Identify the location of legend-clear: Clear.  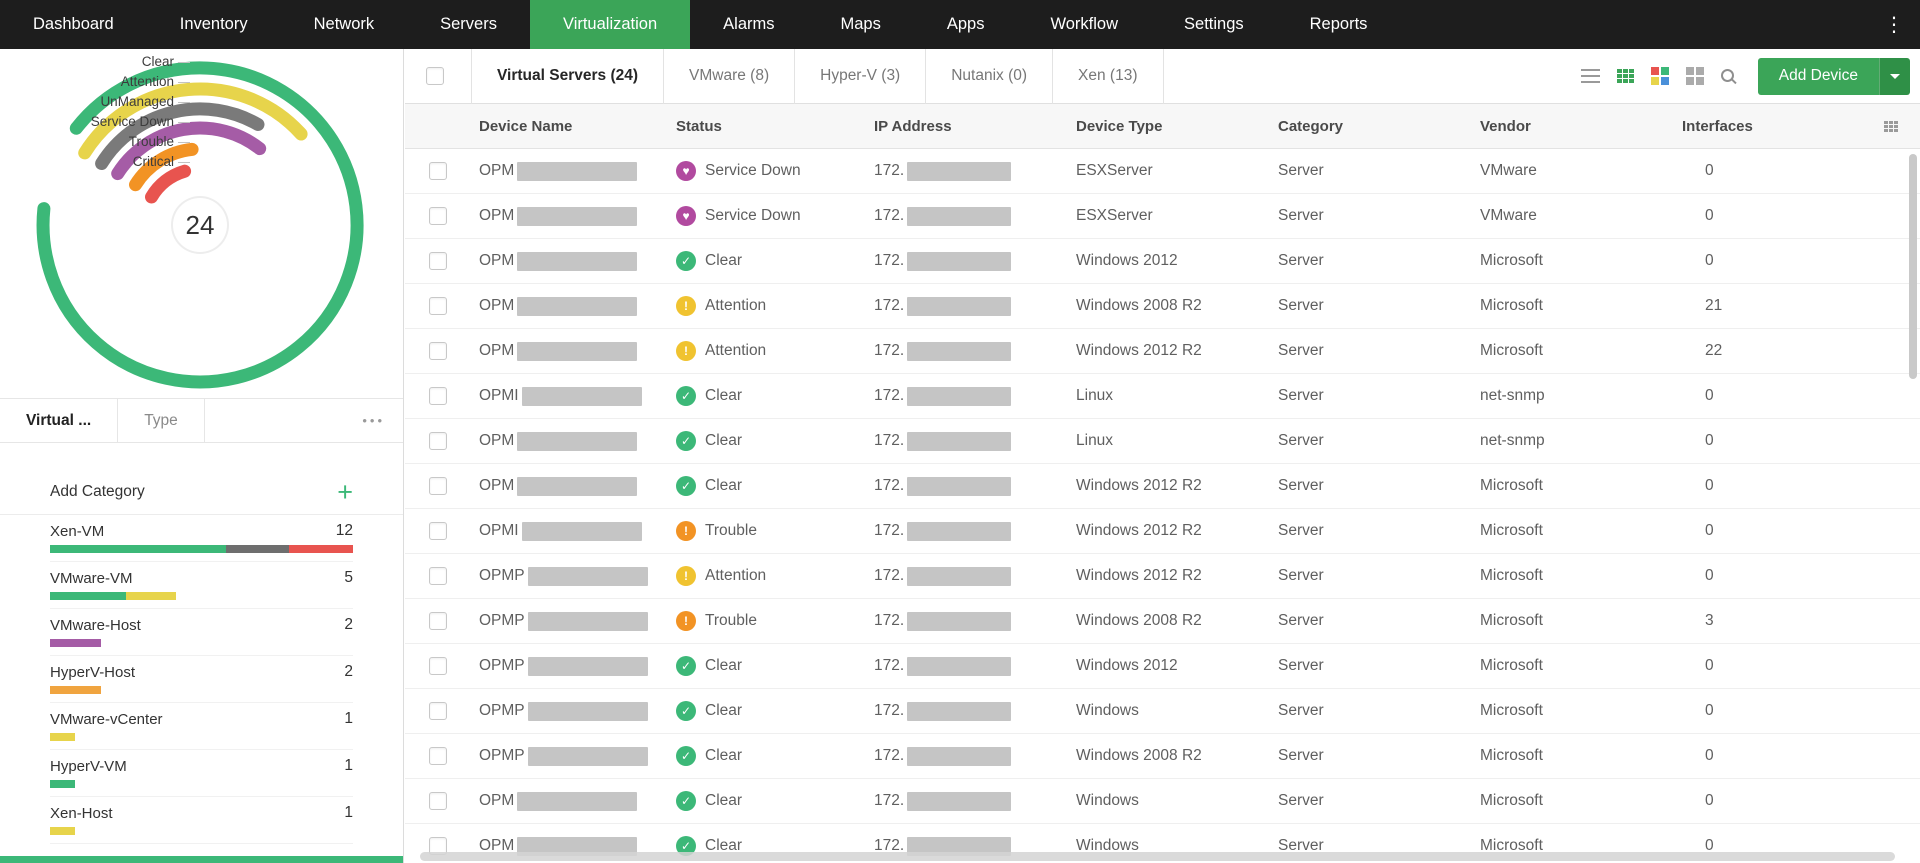
(95, 62).